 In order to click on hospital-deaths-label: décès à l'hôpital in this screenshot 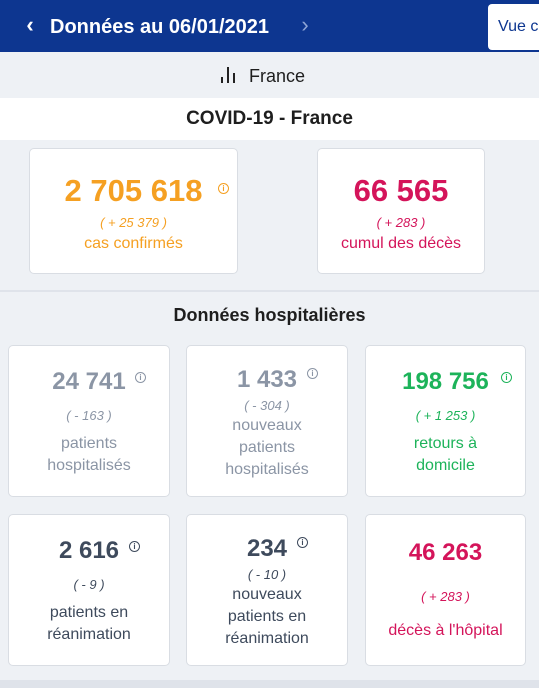, I will do `click(445, 630)`.